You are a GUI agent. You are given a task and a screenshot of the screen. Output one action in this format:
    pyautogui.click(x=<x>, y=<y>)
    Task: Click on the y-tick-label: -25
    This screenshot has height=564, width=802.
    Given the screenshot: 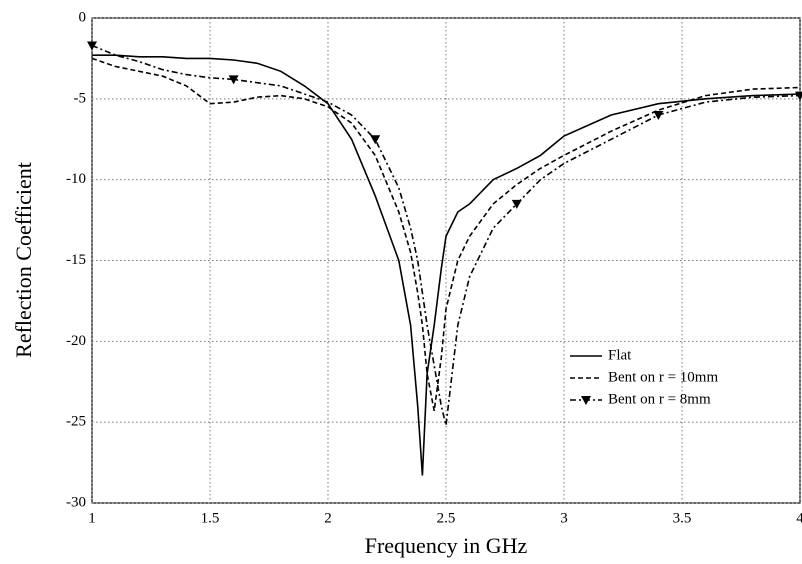 What is the action you would take?
    pyautogui.click(x=76, y=422)
    